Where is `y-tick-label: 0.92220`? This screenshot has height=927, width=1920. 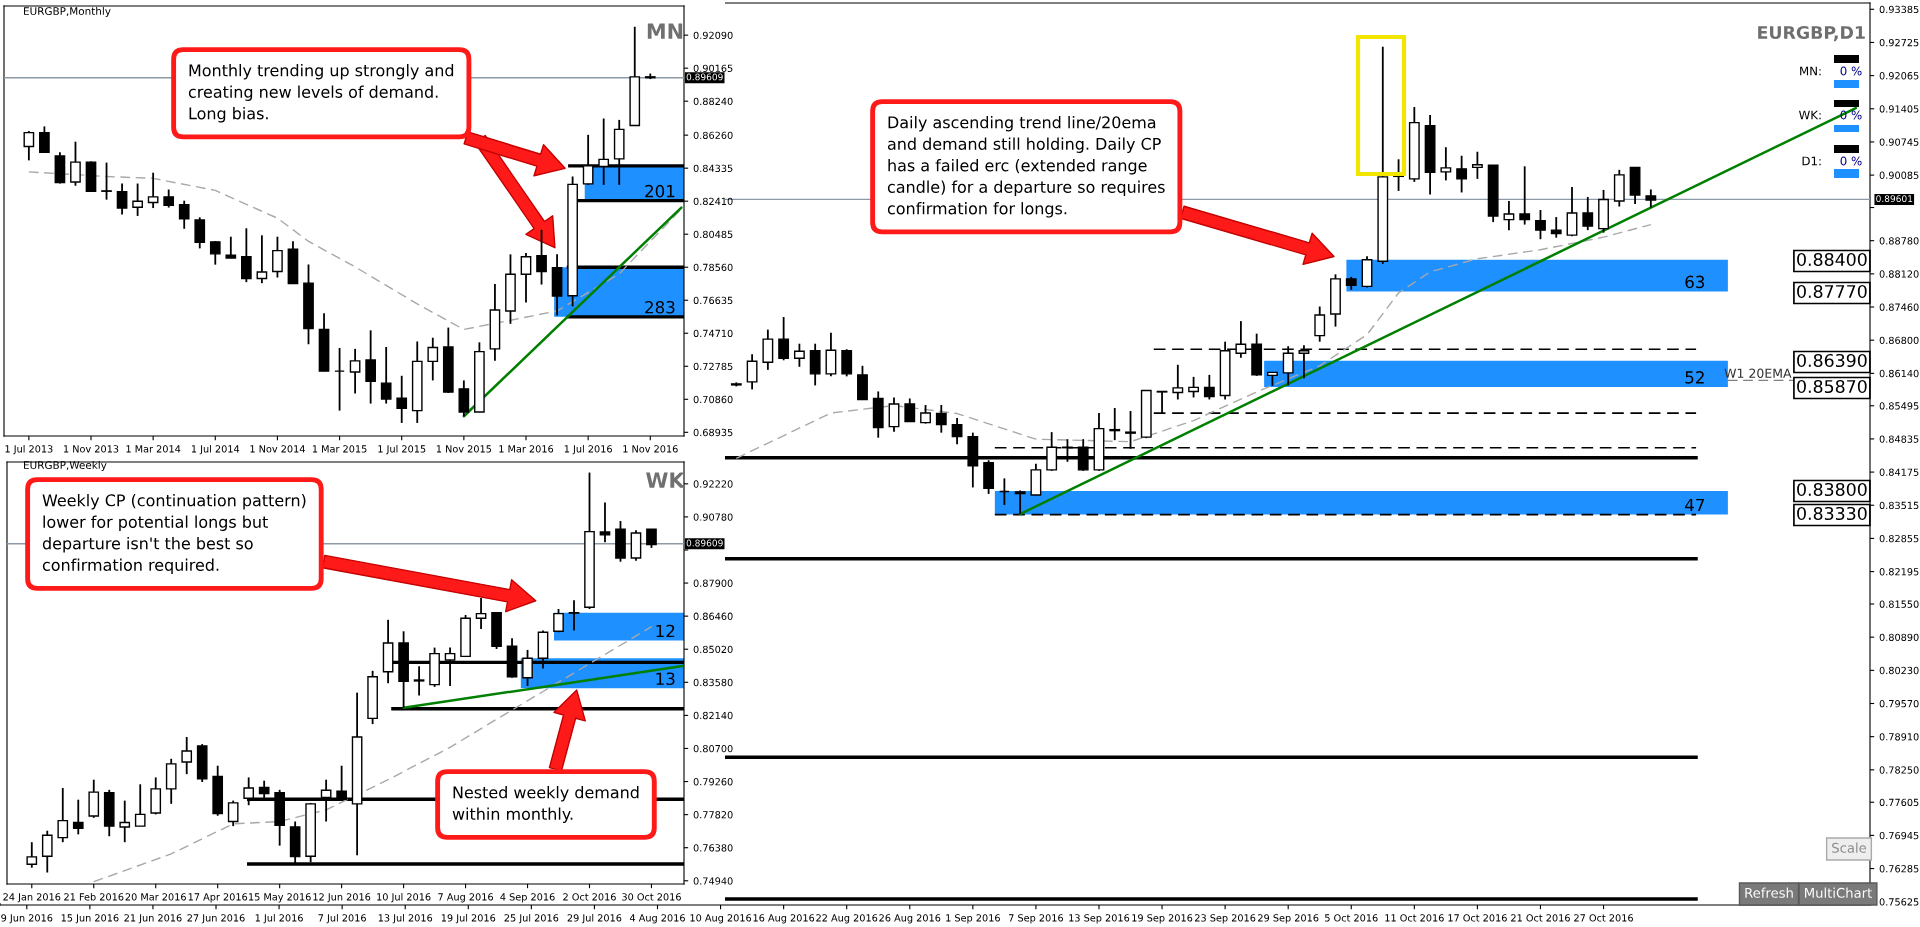
y-tick-label: 0.92220 is located at coordinates (713, 484).